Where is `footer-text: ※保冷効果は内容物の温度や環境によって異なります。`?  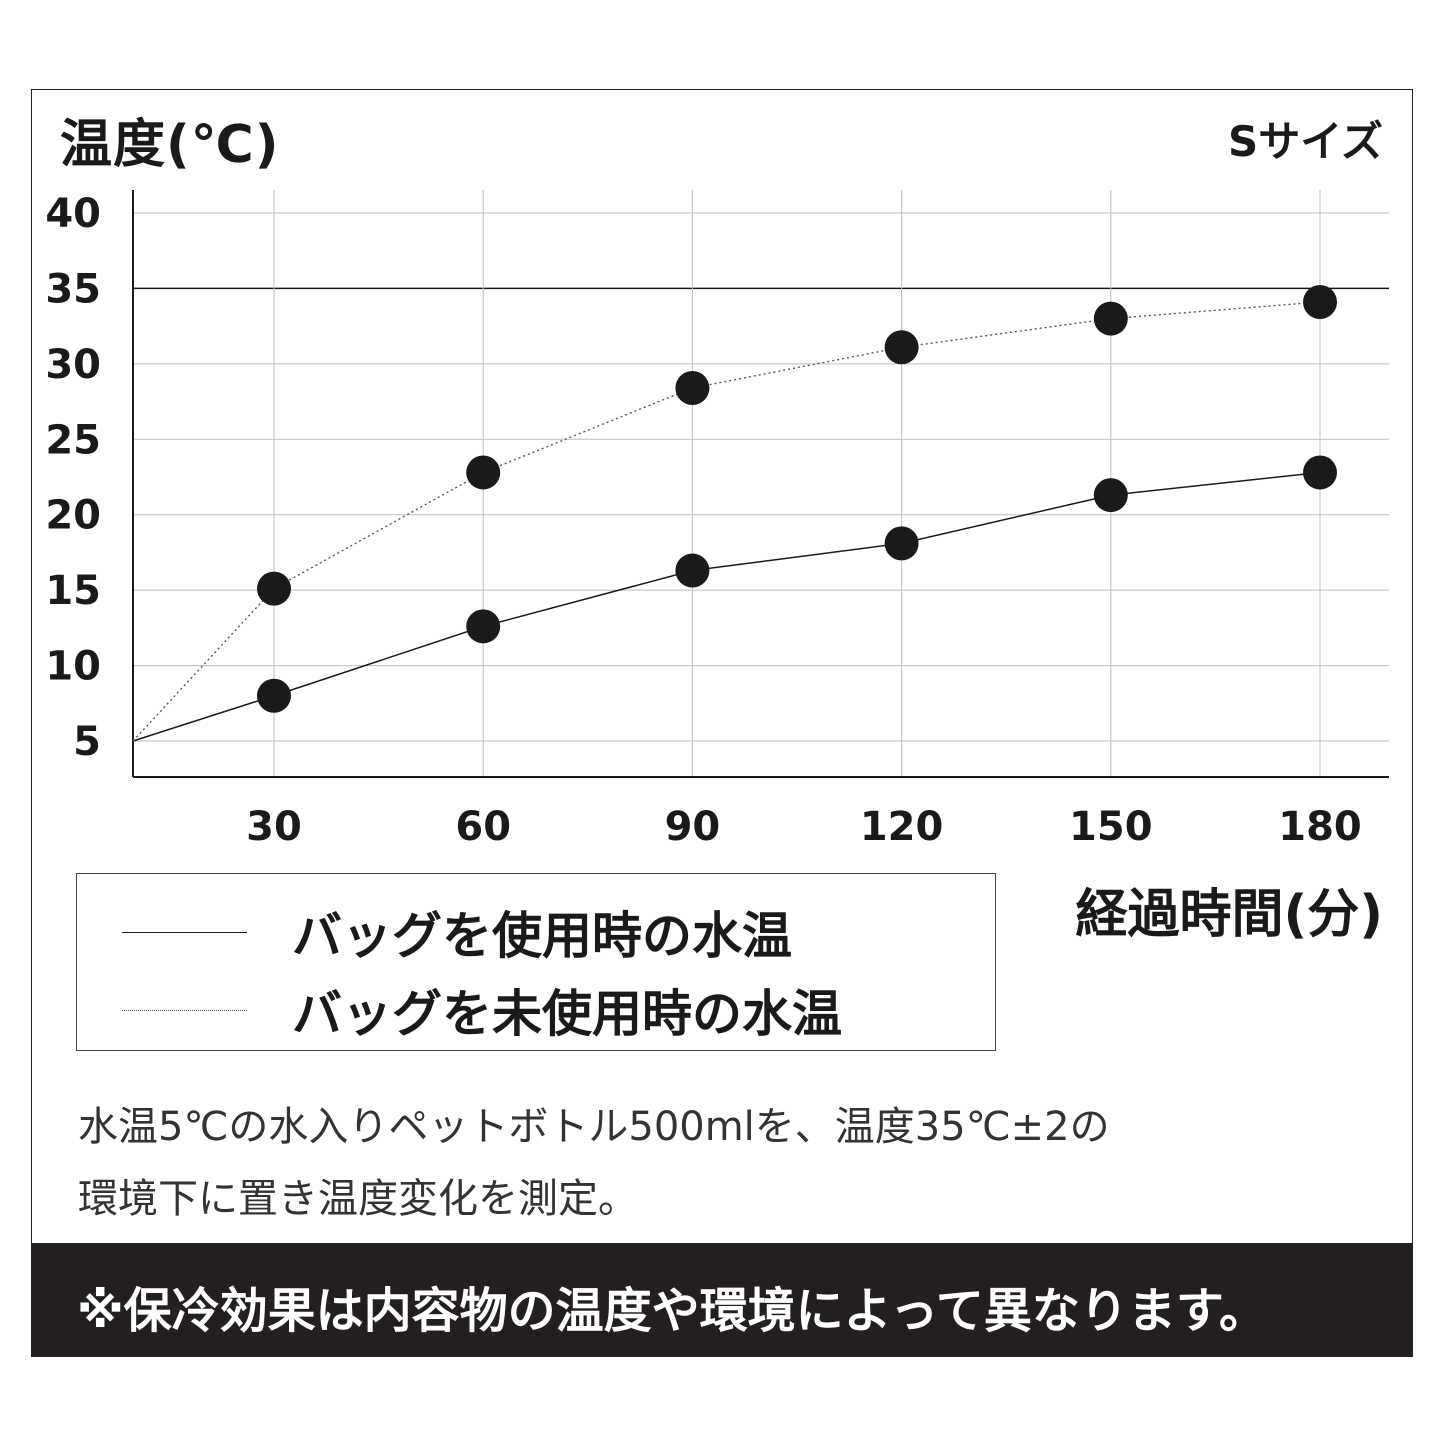
footer-text: ※保冷効果は内容物の温度や環境によって異なります。 is located at coordinates (672, 1311).